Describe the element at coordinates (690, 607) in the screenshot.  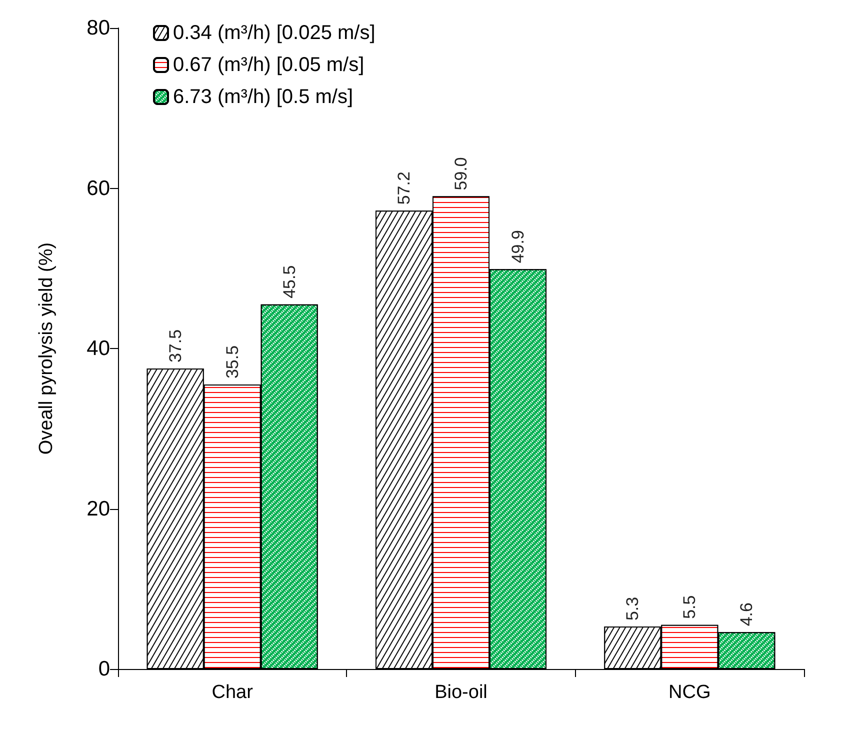
I see `data-label: 5.5` at that location.